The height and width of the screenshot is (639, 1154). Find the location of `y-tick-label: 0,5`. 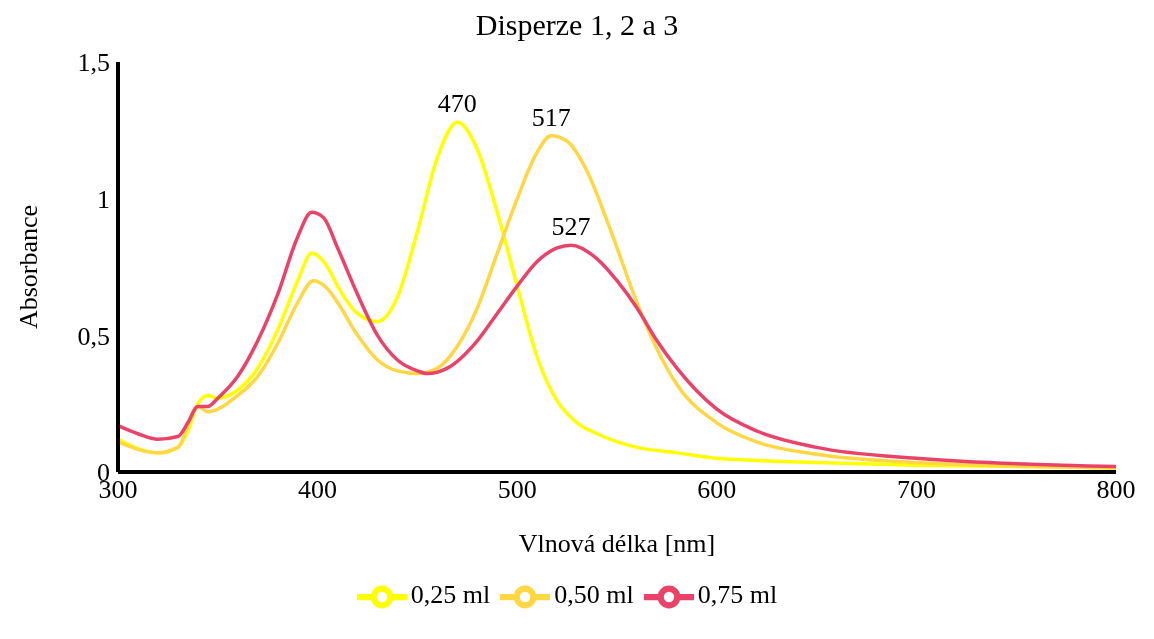

y-tick-label: 0,5 is located at coordinates (93, 336).